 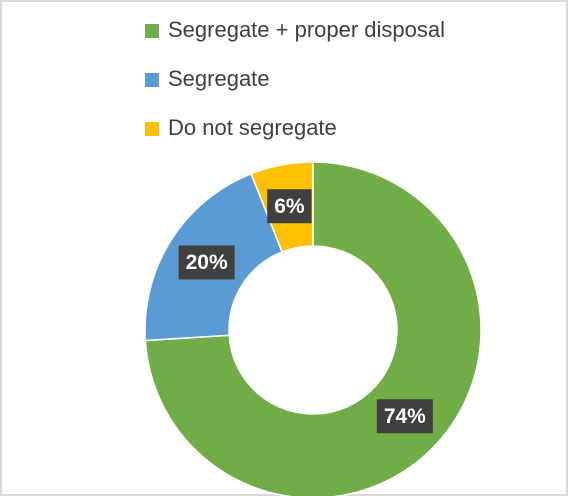 I want to click on data-label-text: 6%, so click(x=289, y=206).